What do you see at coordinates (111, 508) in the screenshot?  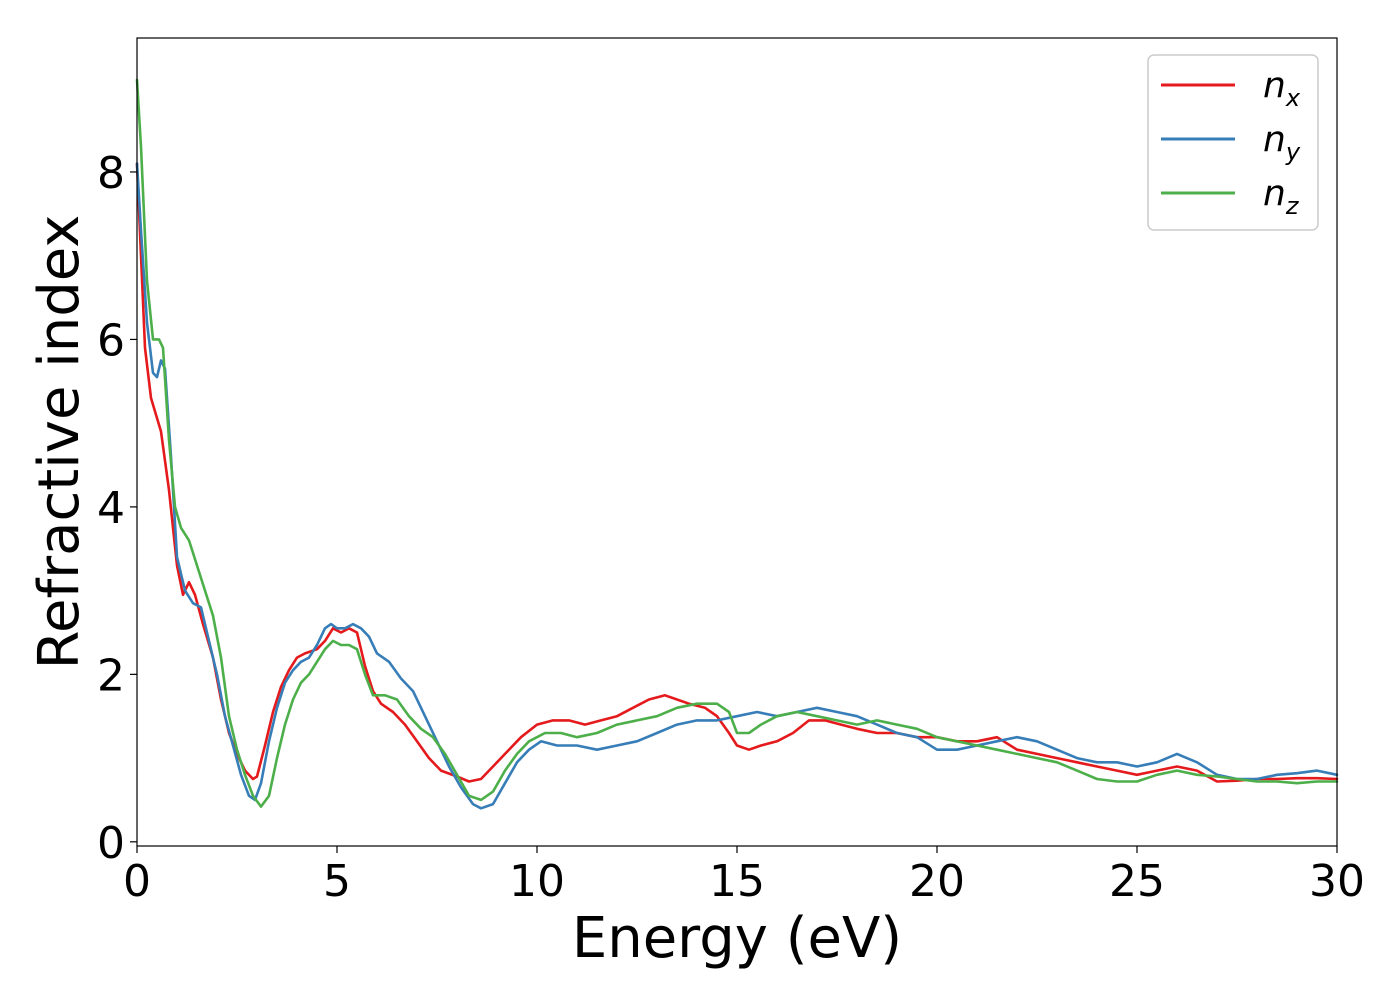 I see `y-tick-label: 4` at bounding box center [111, 508].